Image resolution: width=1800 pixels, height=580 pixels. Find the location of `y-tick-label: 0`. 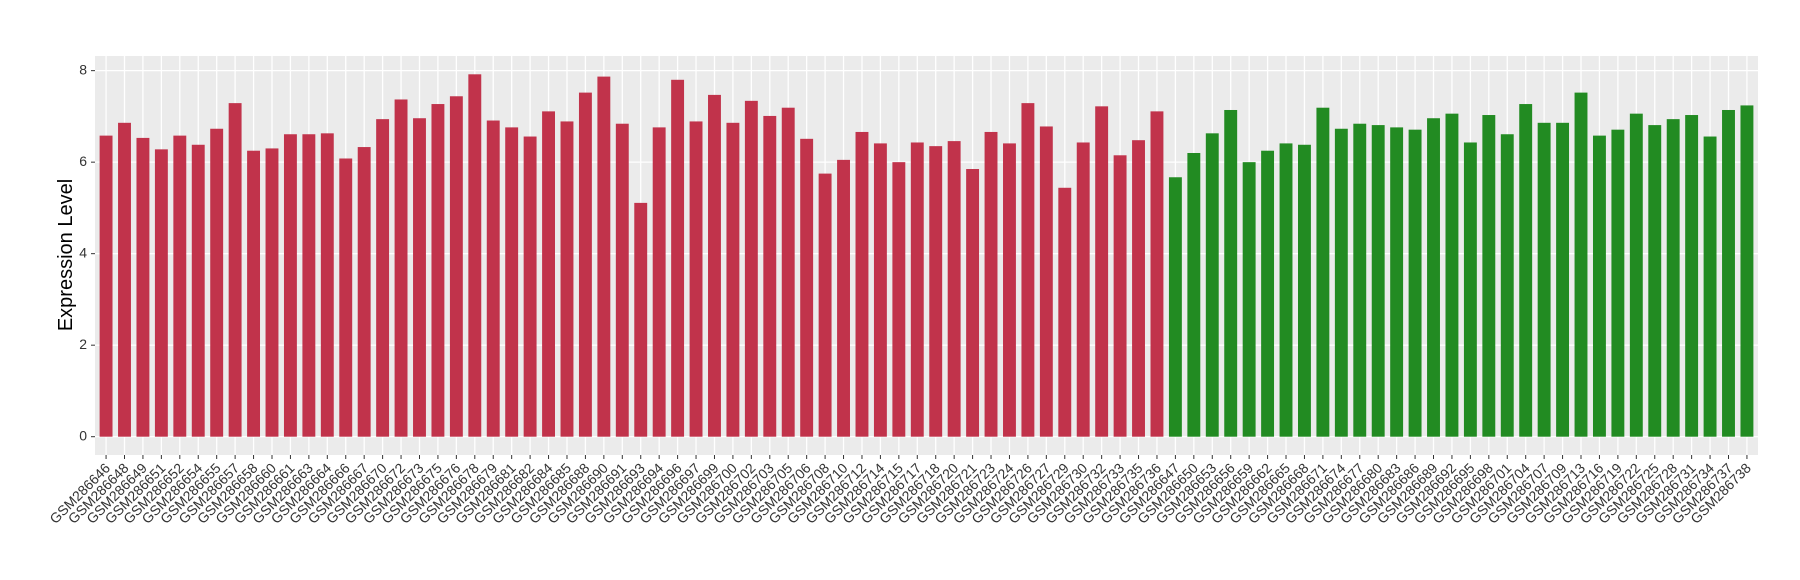

y-tick-label: 0 is located at coordinates (83, 435).